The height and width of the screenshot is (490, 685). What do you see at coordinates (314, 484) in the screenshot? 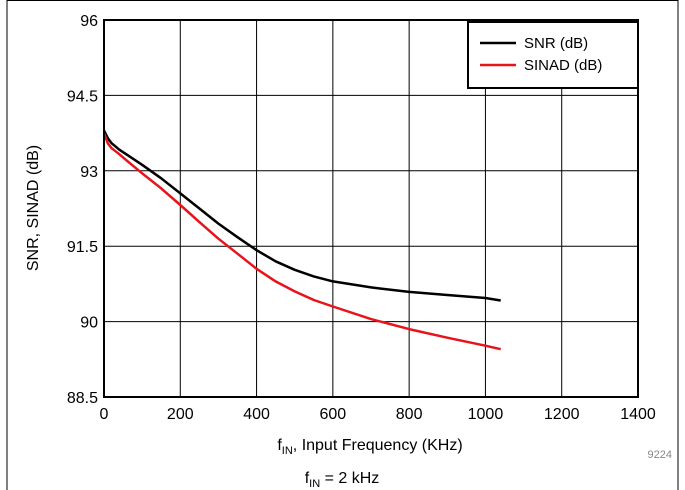
I see `footer-sub: IN` at bounding box center [314, 484].